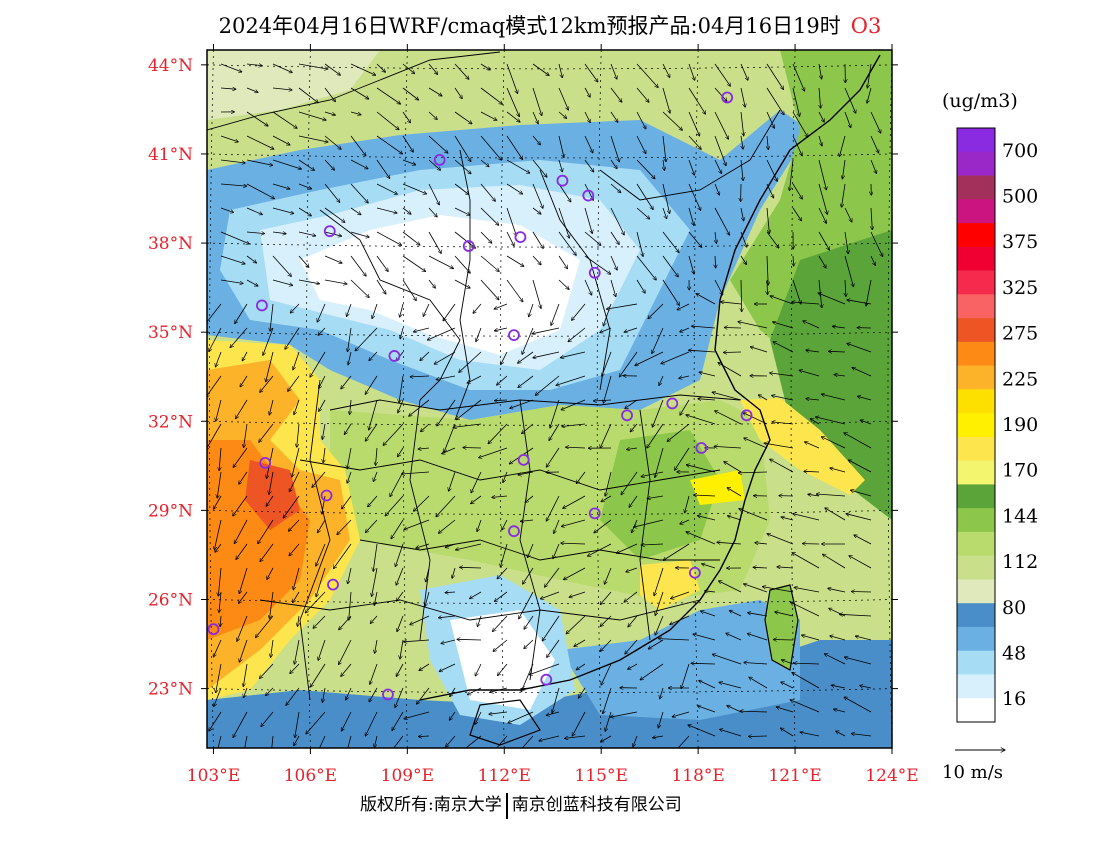 The height and width of the screenshot is (854, 1100). Describe the element at coordinates (997, 425) in the screenshot. I see `legend-colorbar: 16 48 80 112 144 170 190 225 275 325 375 500 700` at that location.